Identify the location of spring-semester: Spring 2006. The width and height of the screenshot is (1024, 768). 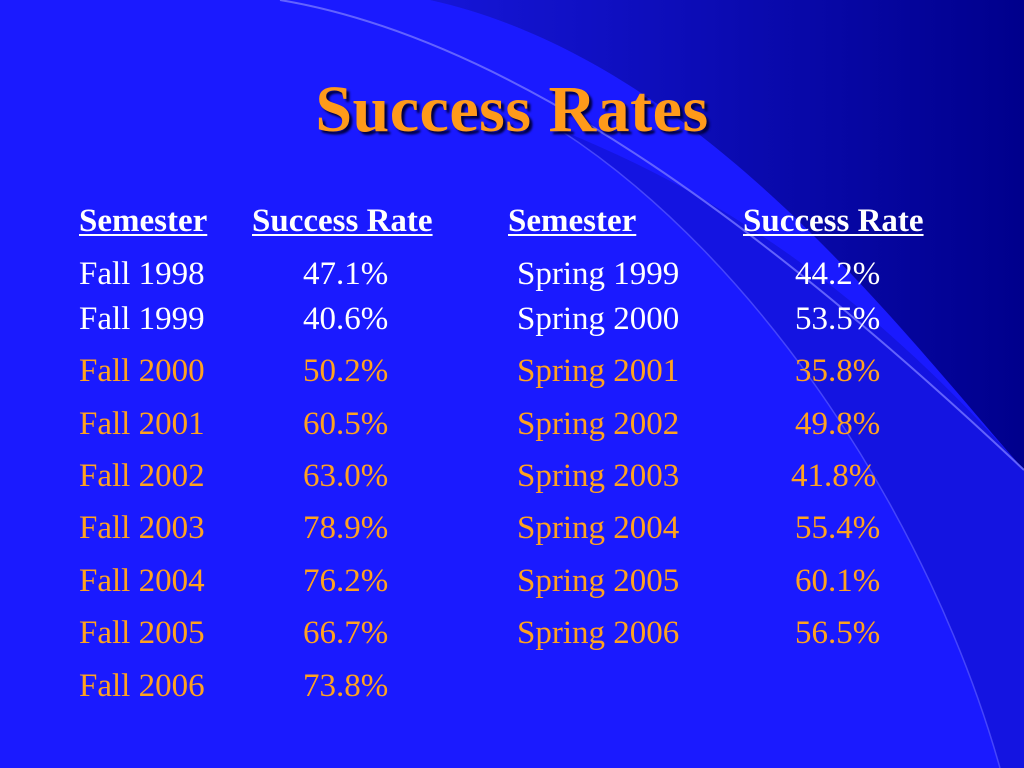
(598, 633).